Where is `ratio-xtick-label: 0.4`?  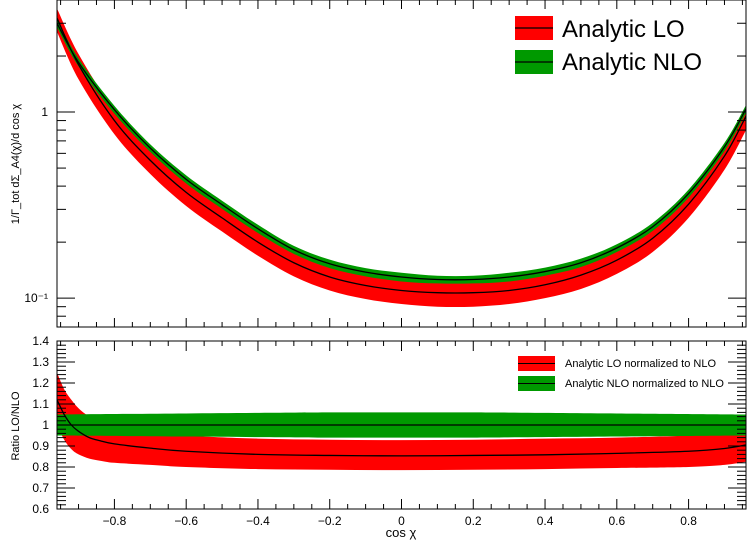 ratio-xtick-label: 0.4 is located at coordinates (545, 521).